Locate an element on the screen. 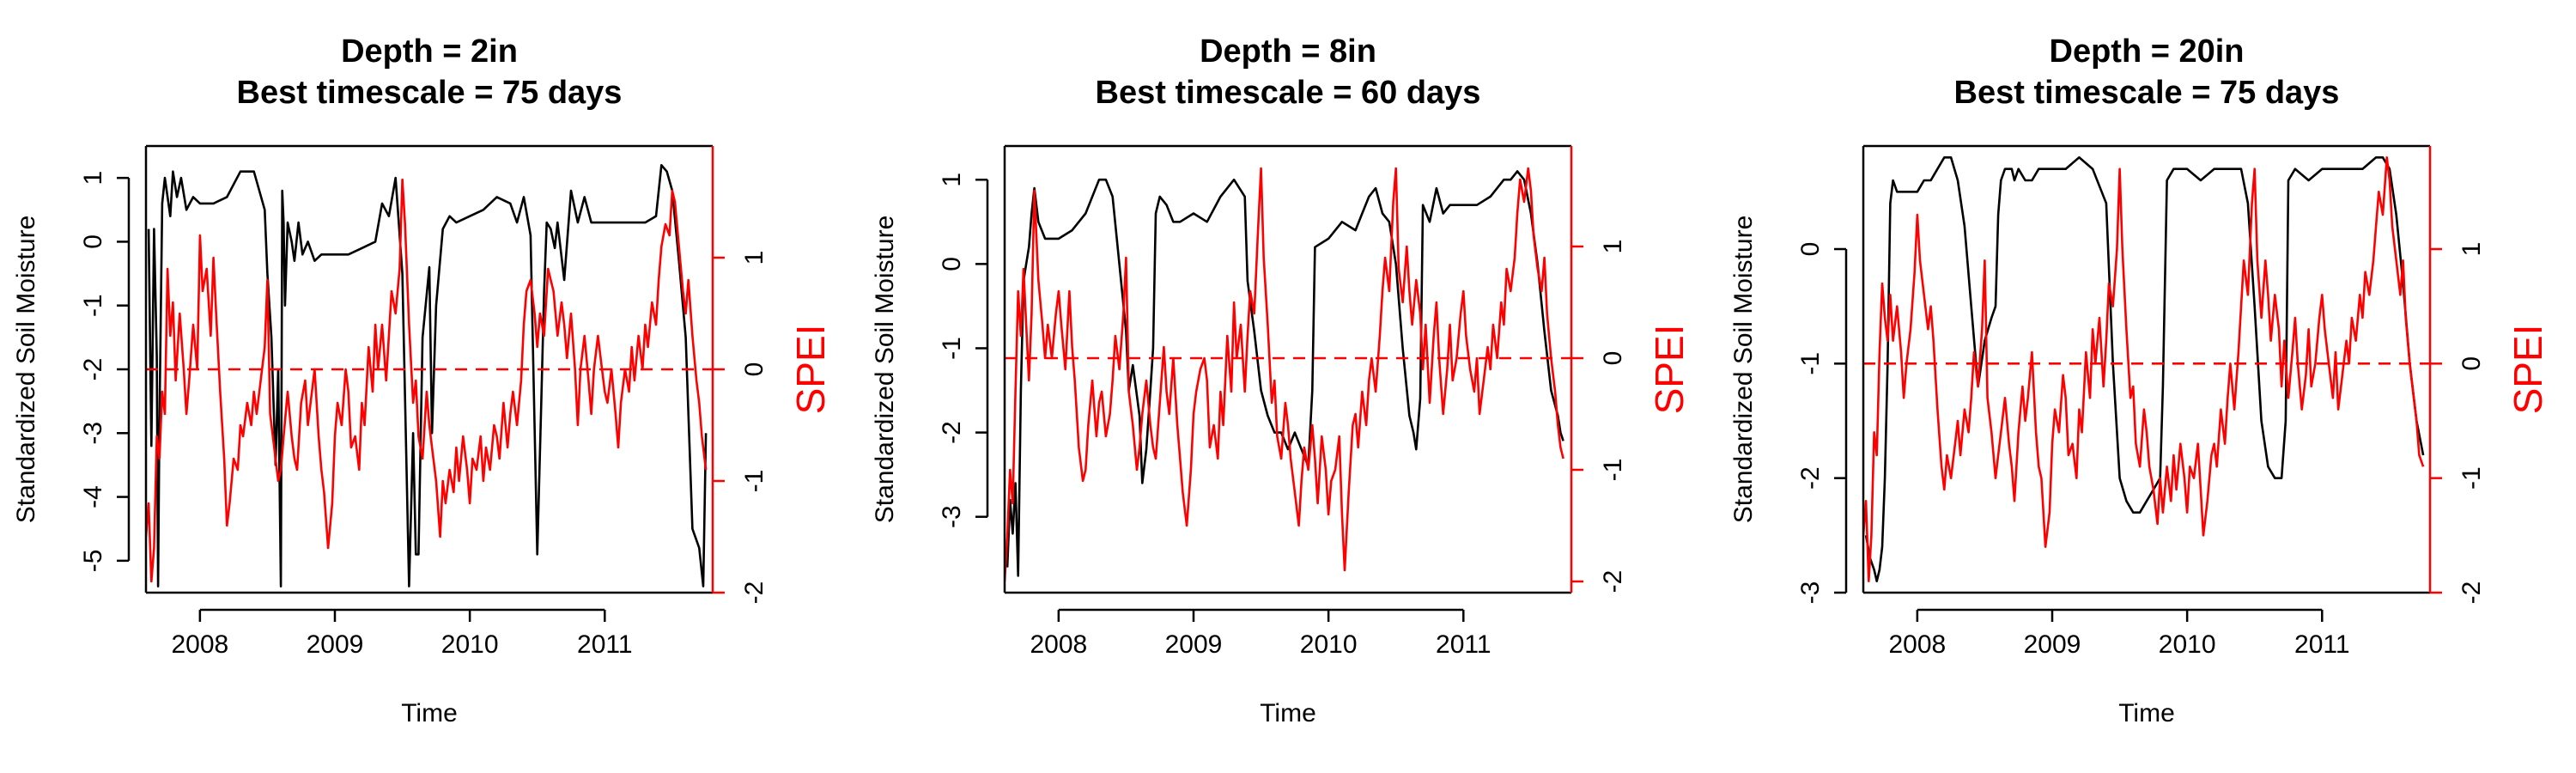  chart-title-line1: Depth = 20in is located at coordinates (2148, 51).